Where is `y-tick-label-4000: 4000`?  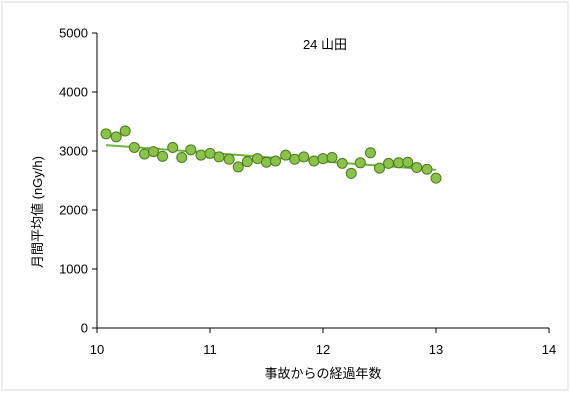 y-tick-label-4000: 4000 is located at coordinates (73, 92).